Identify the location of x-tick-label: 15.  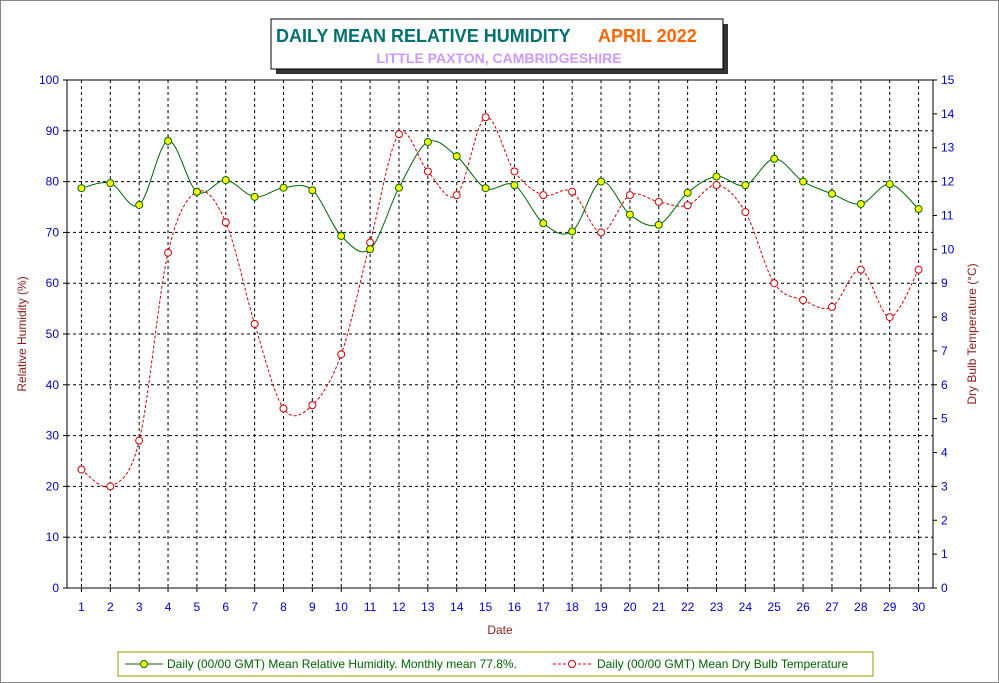
(486, 607).